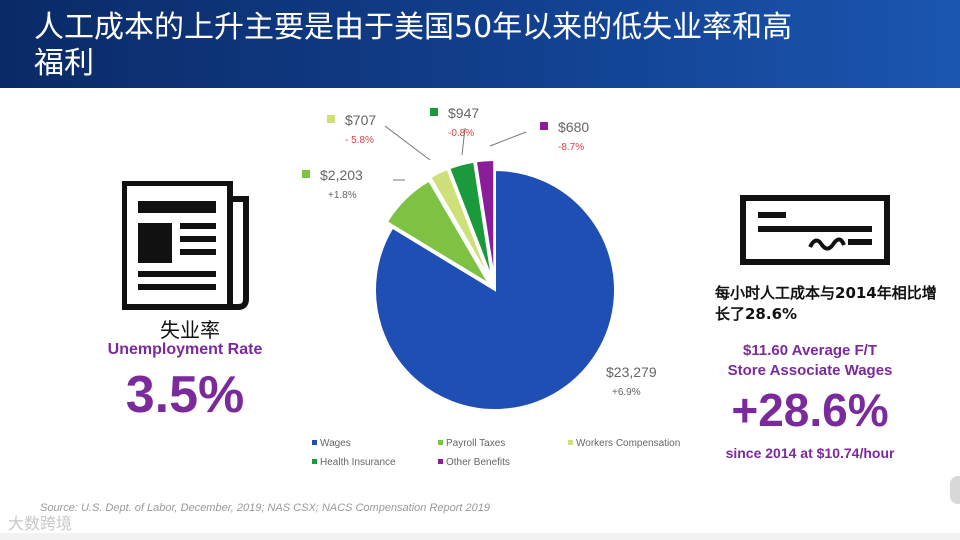 The height and width of the screenshot is (540, 960). What do you see at coordinates (475, 443) in the screenshot?
I see `legend-entry-payroll-taxes: Payroll Taxes` at bounding box center [475, 443].